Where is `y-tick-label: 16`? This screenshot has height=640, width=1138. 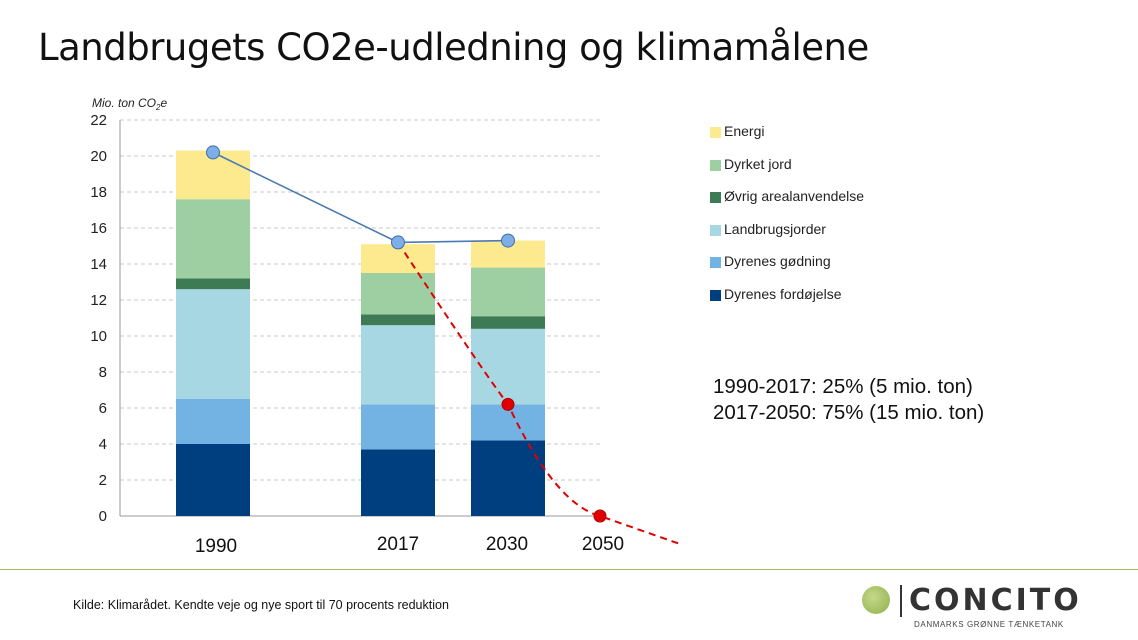
y-tick-label: 16 is located at coordinates (98, 228).